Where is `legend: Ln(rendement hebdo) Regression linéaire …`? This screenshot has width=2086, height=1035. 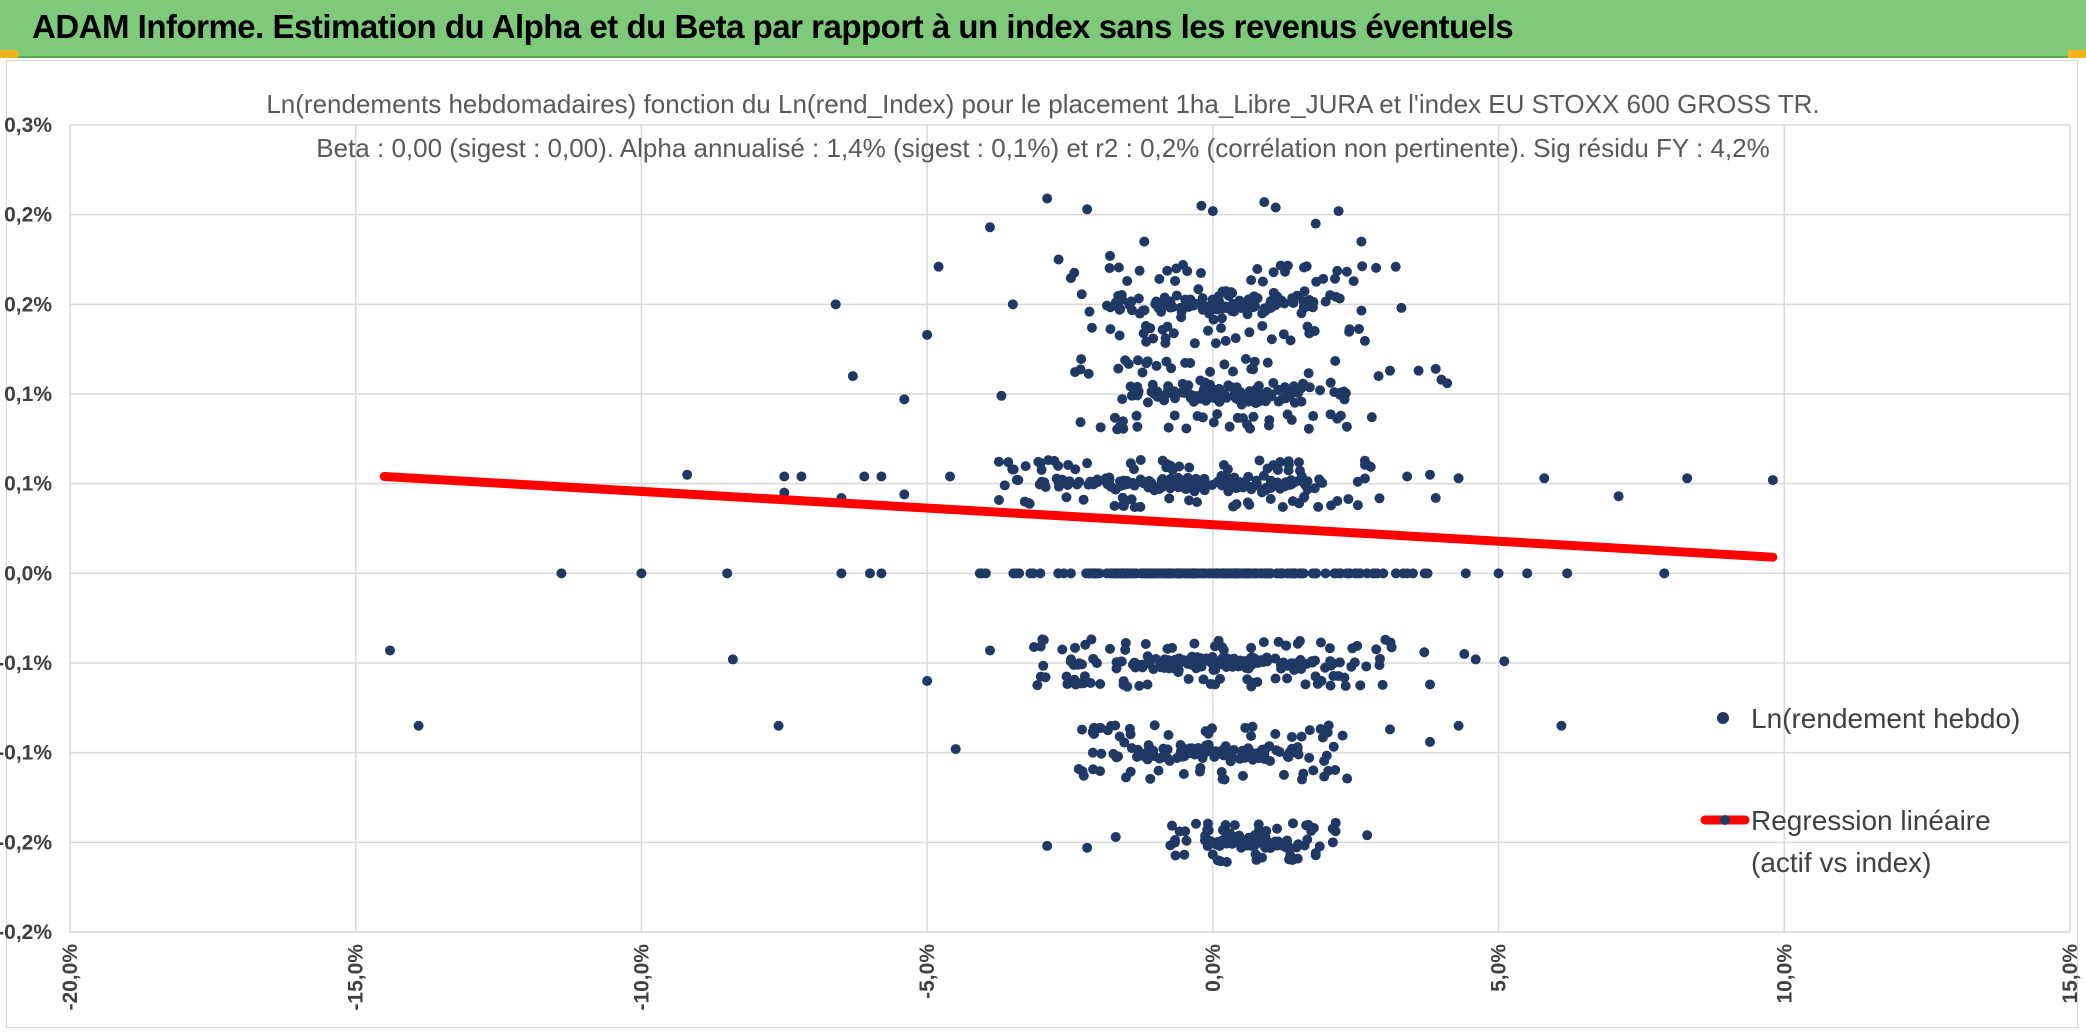 legend: Ln(rendement hebdo) Regression linéaire … is located at coordinates (1860, 790).